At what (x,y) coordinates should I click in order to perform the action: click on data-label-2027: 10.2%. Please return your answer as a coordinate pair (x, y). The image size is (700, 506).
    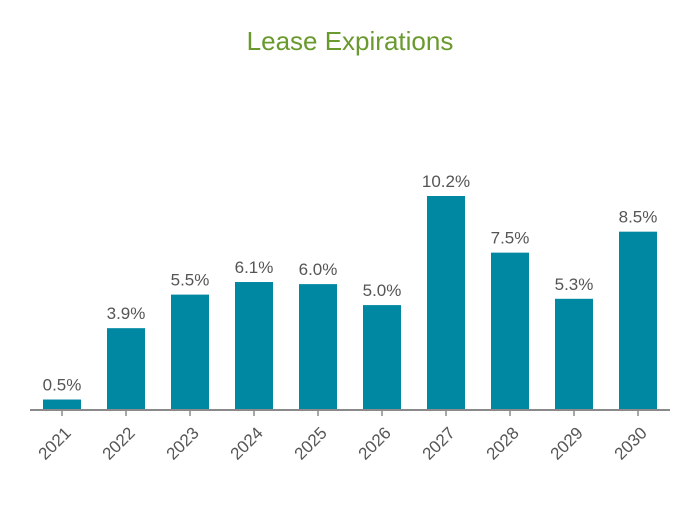
    Looking at the image, I should click on (446, 181).